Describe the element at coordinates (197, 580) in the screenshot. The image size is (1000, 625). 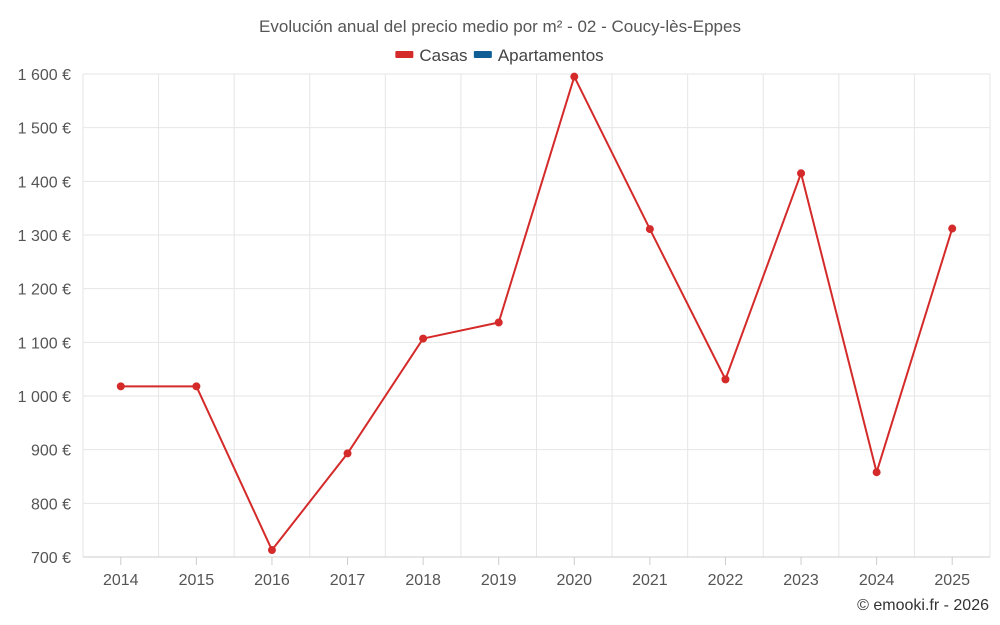
I see `x-tick-label: 2015` at that location.